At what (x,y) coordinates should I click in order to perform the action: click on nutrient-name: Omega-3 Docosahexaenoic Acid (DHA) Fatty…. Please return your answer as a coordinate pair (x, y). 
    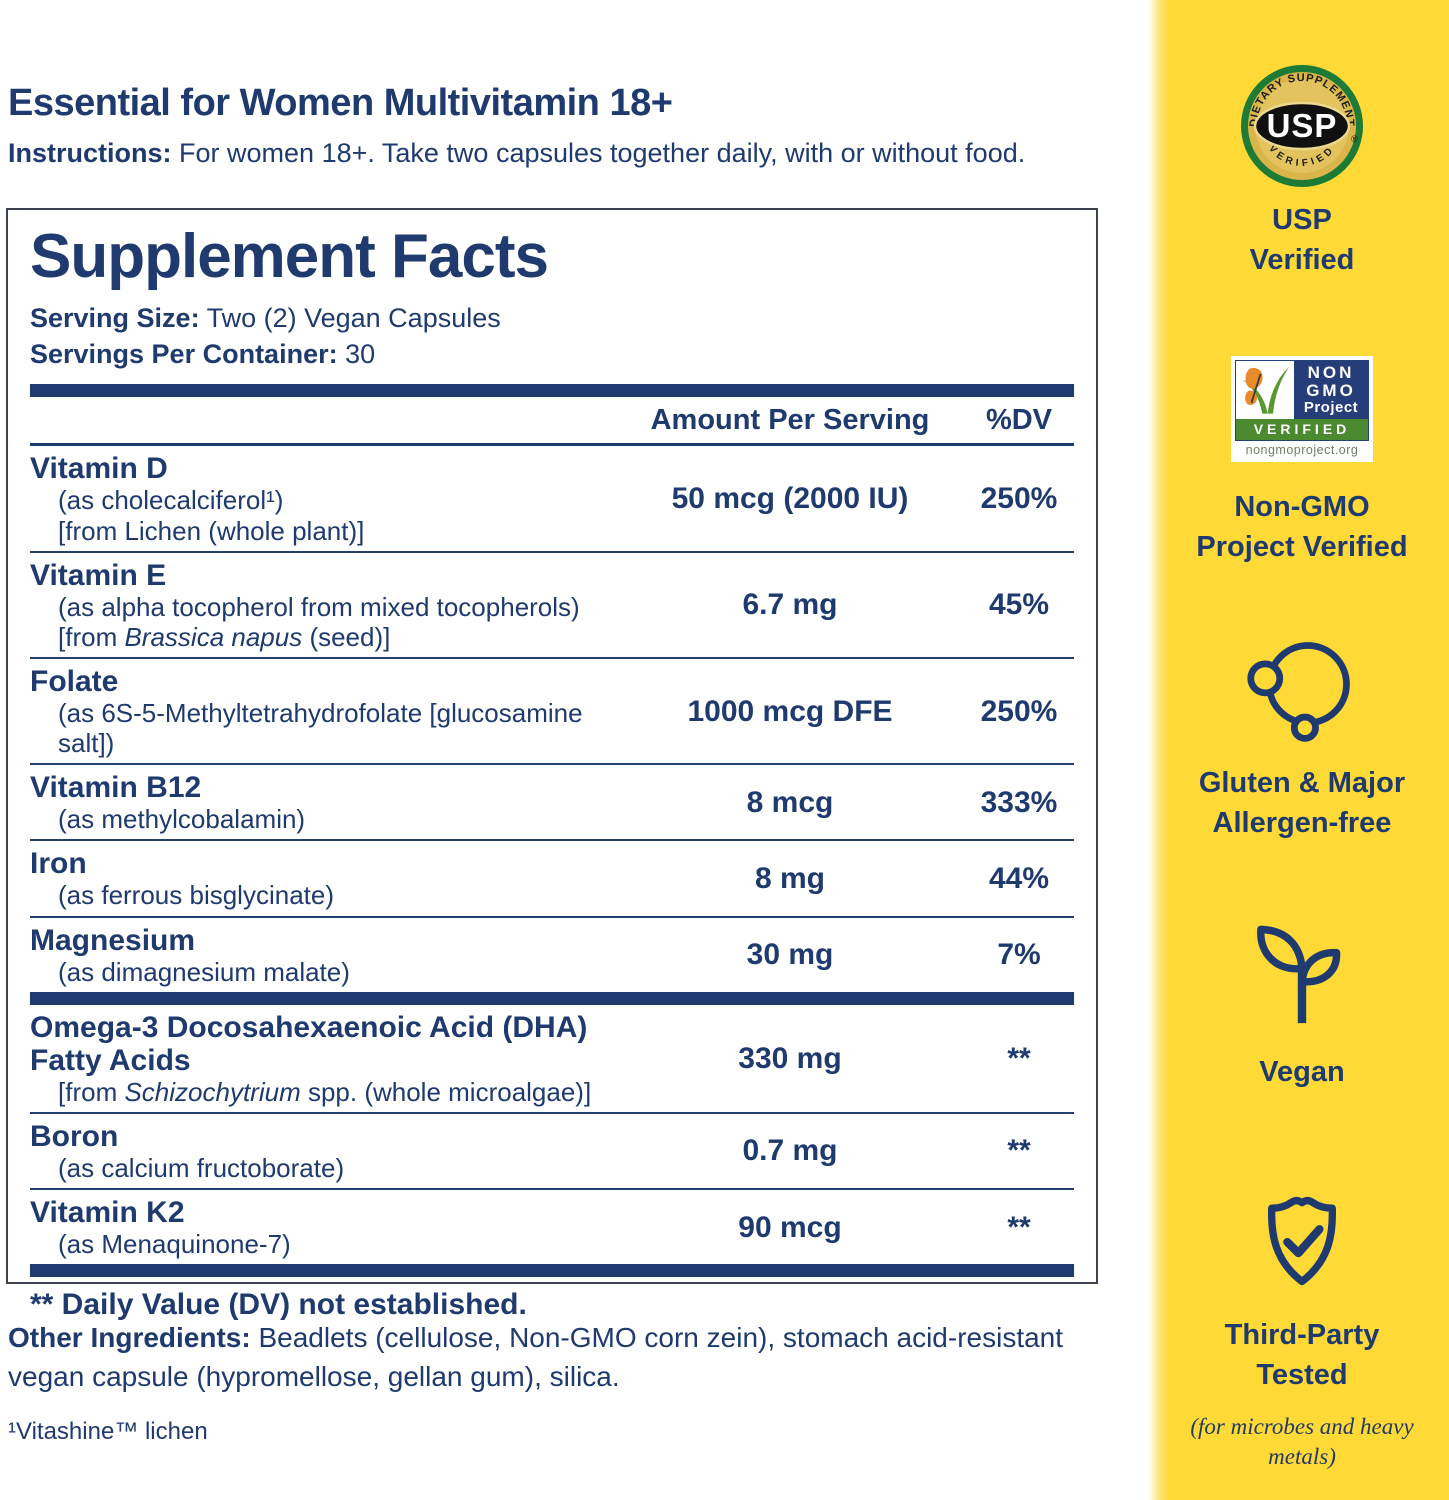
    Looking at the image, I should click on (309, 1043).